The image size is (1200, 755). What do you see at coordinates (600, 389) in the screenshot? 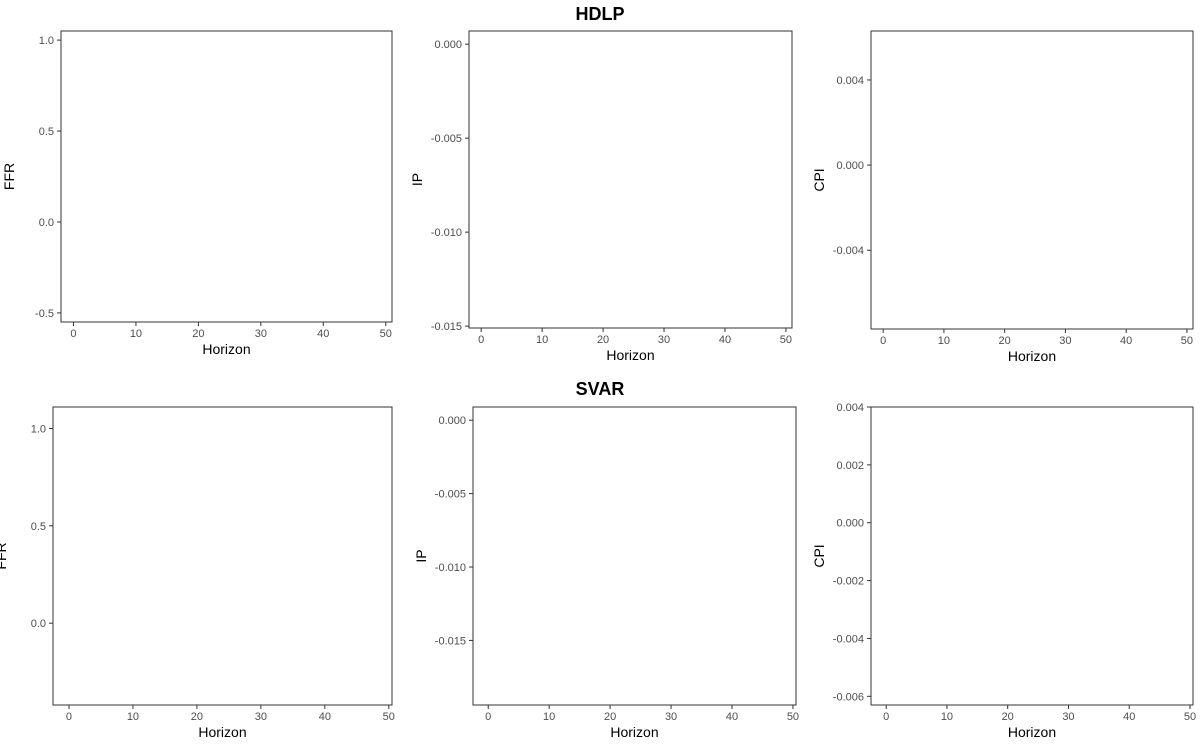
I see `row-title-svar: SVAR` at bounding box center [600, 389].